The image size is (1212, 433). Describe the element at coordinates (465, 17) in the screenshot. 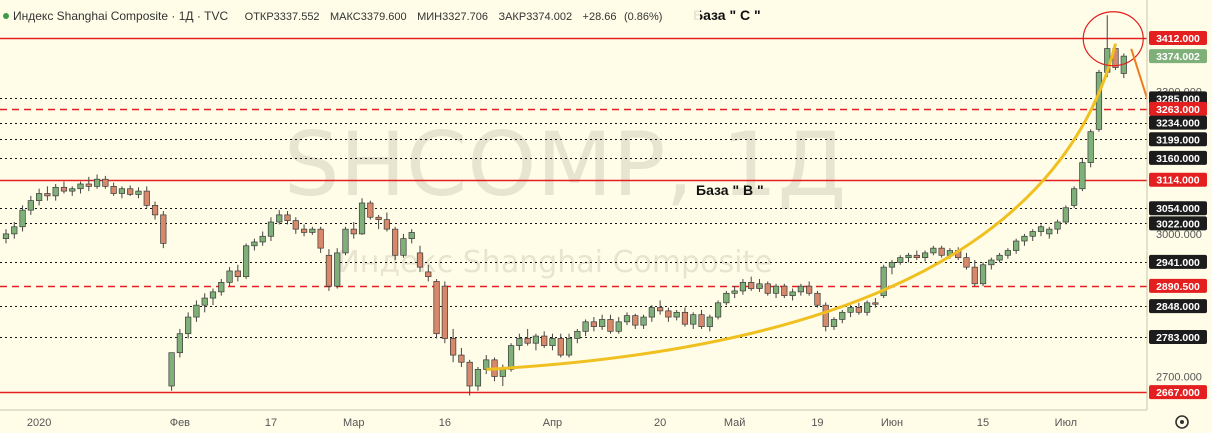

I see `low-value: 3327.706` at that location.